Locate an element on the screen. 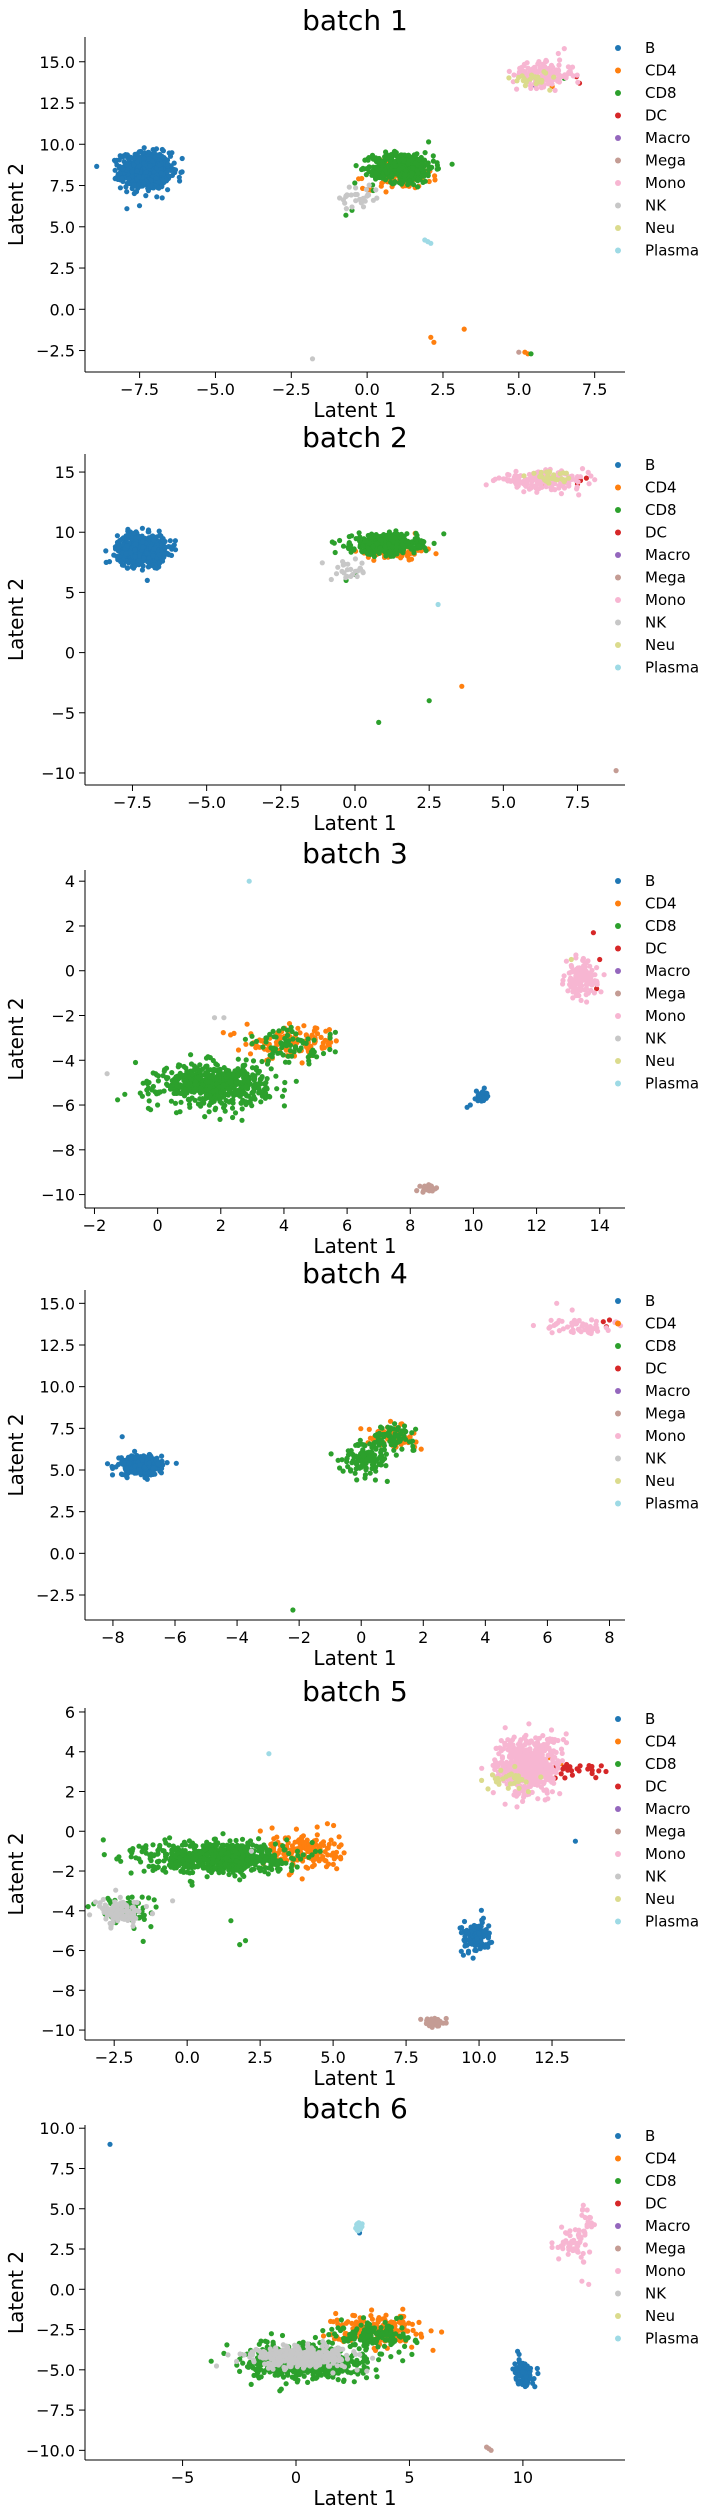 The image size is (713, 2512). y-tick-label: 2 is located at coordinates (70, 926).